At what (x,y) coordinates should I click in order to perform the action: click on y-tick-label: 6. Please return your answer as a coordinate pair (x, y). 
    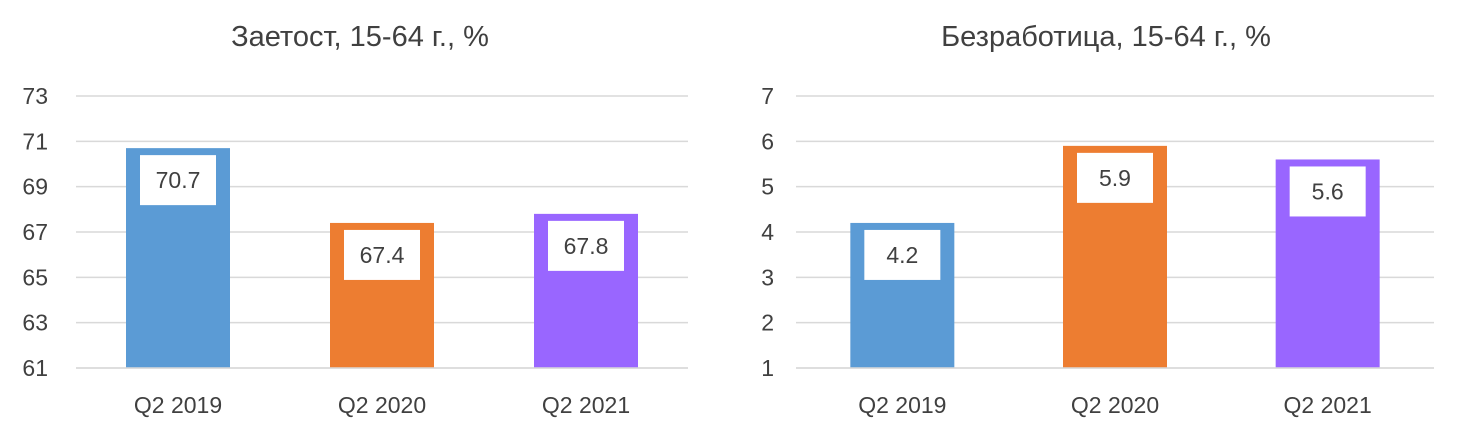
    Looking at the image, I should click on (767, 141).